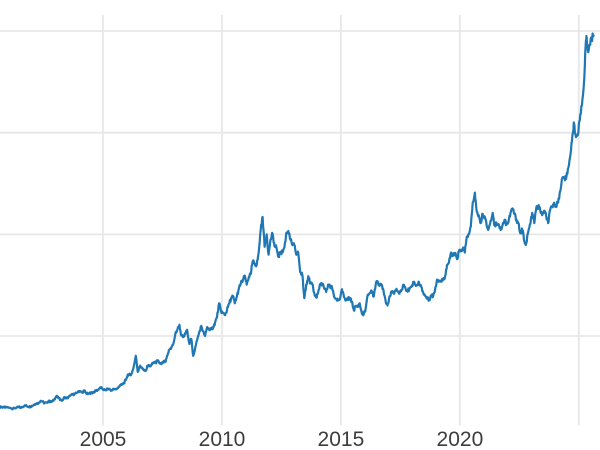 This screenshot has width=600, height=450. Describe the element at coordinates (460, 439) in the screenshot. I see `x-tick-label-2020: 2020` at that location.